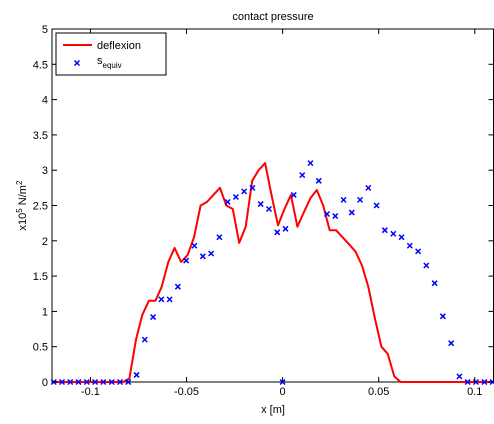  Describe the element at coordinates (90, 392) in the screenshot. I see `x-tick-label: -0.1` at that location.